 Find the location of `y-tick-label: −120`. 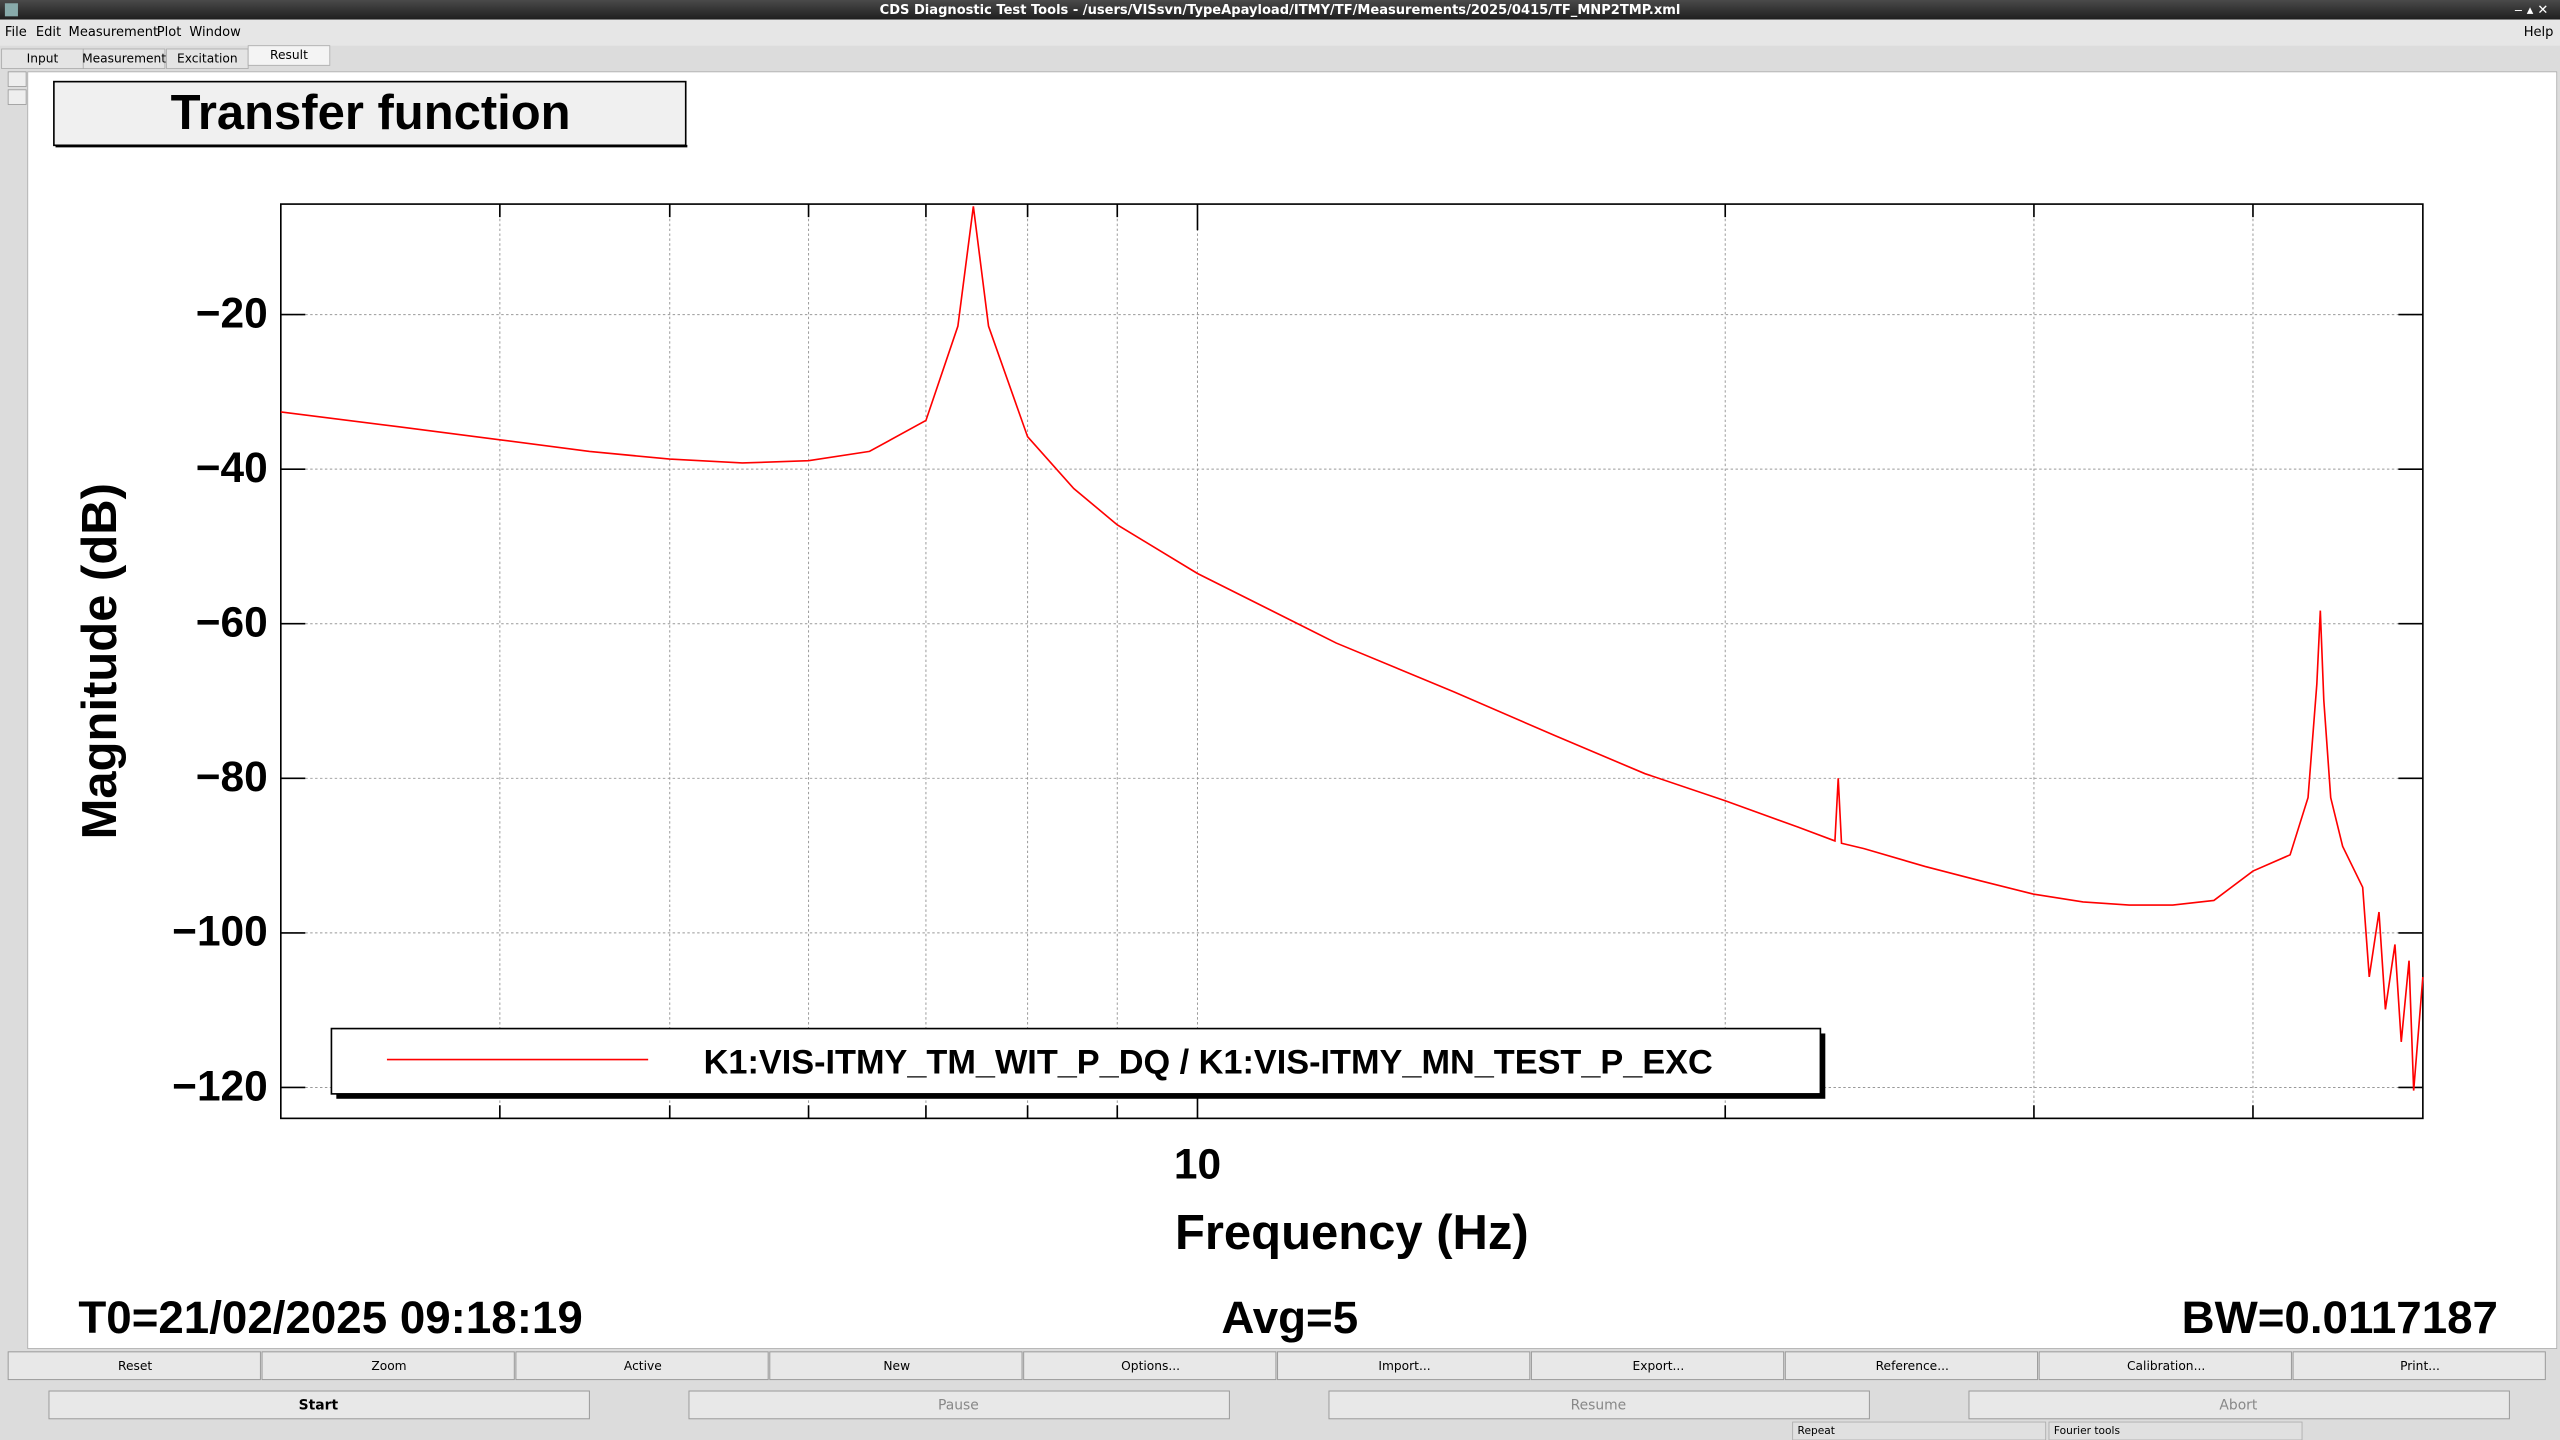

y-tick-label: −120 is located at coordinates (220, 1085).